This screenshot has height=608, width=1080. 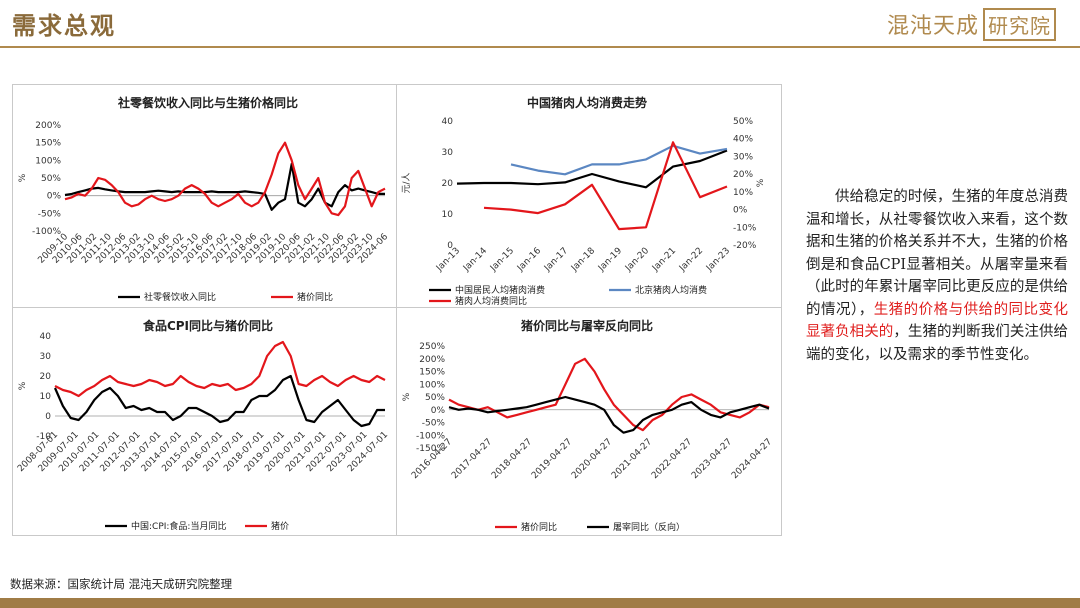 I want to click on divider-vertical, so click(x=396, y=310).